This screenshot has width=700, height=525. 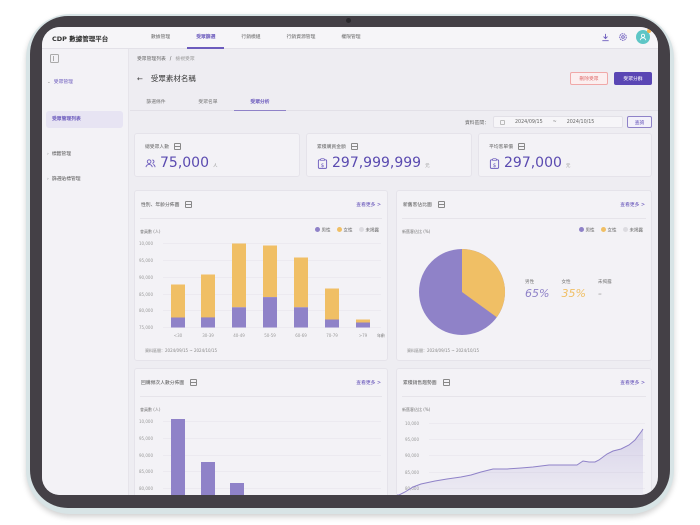 I want to click on nav-tab-data-management: 數據管理, so click(x=161, y=37).